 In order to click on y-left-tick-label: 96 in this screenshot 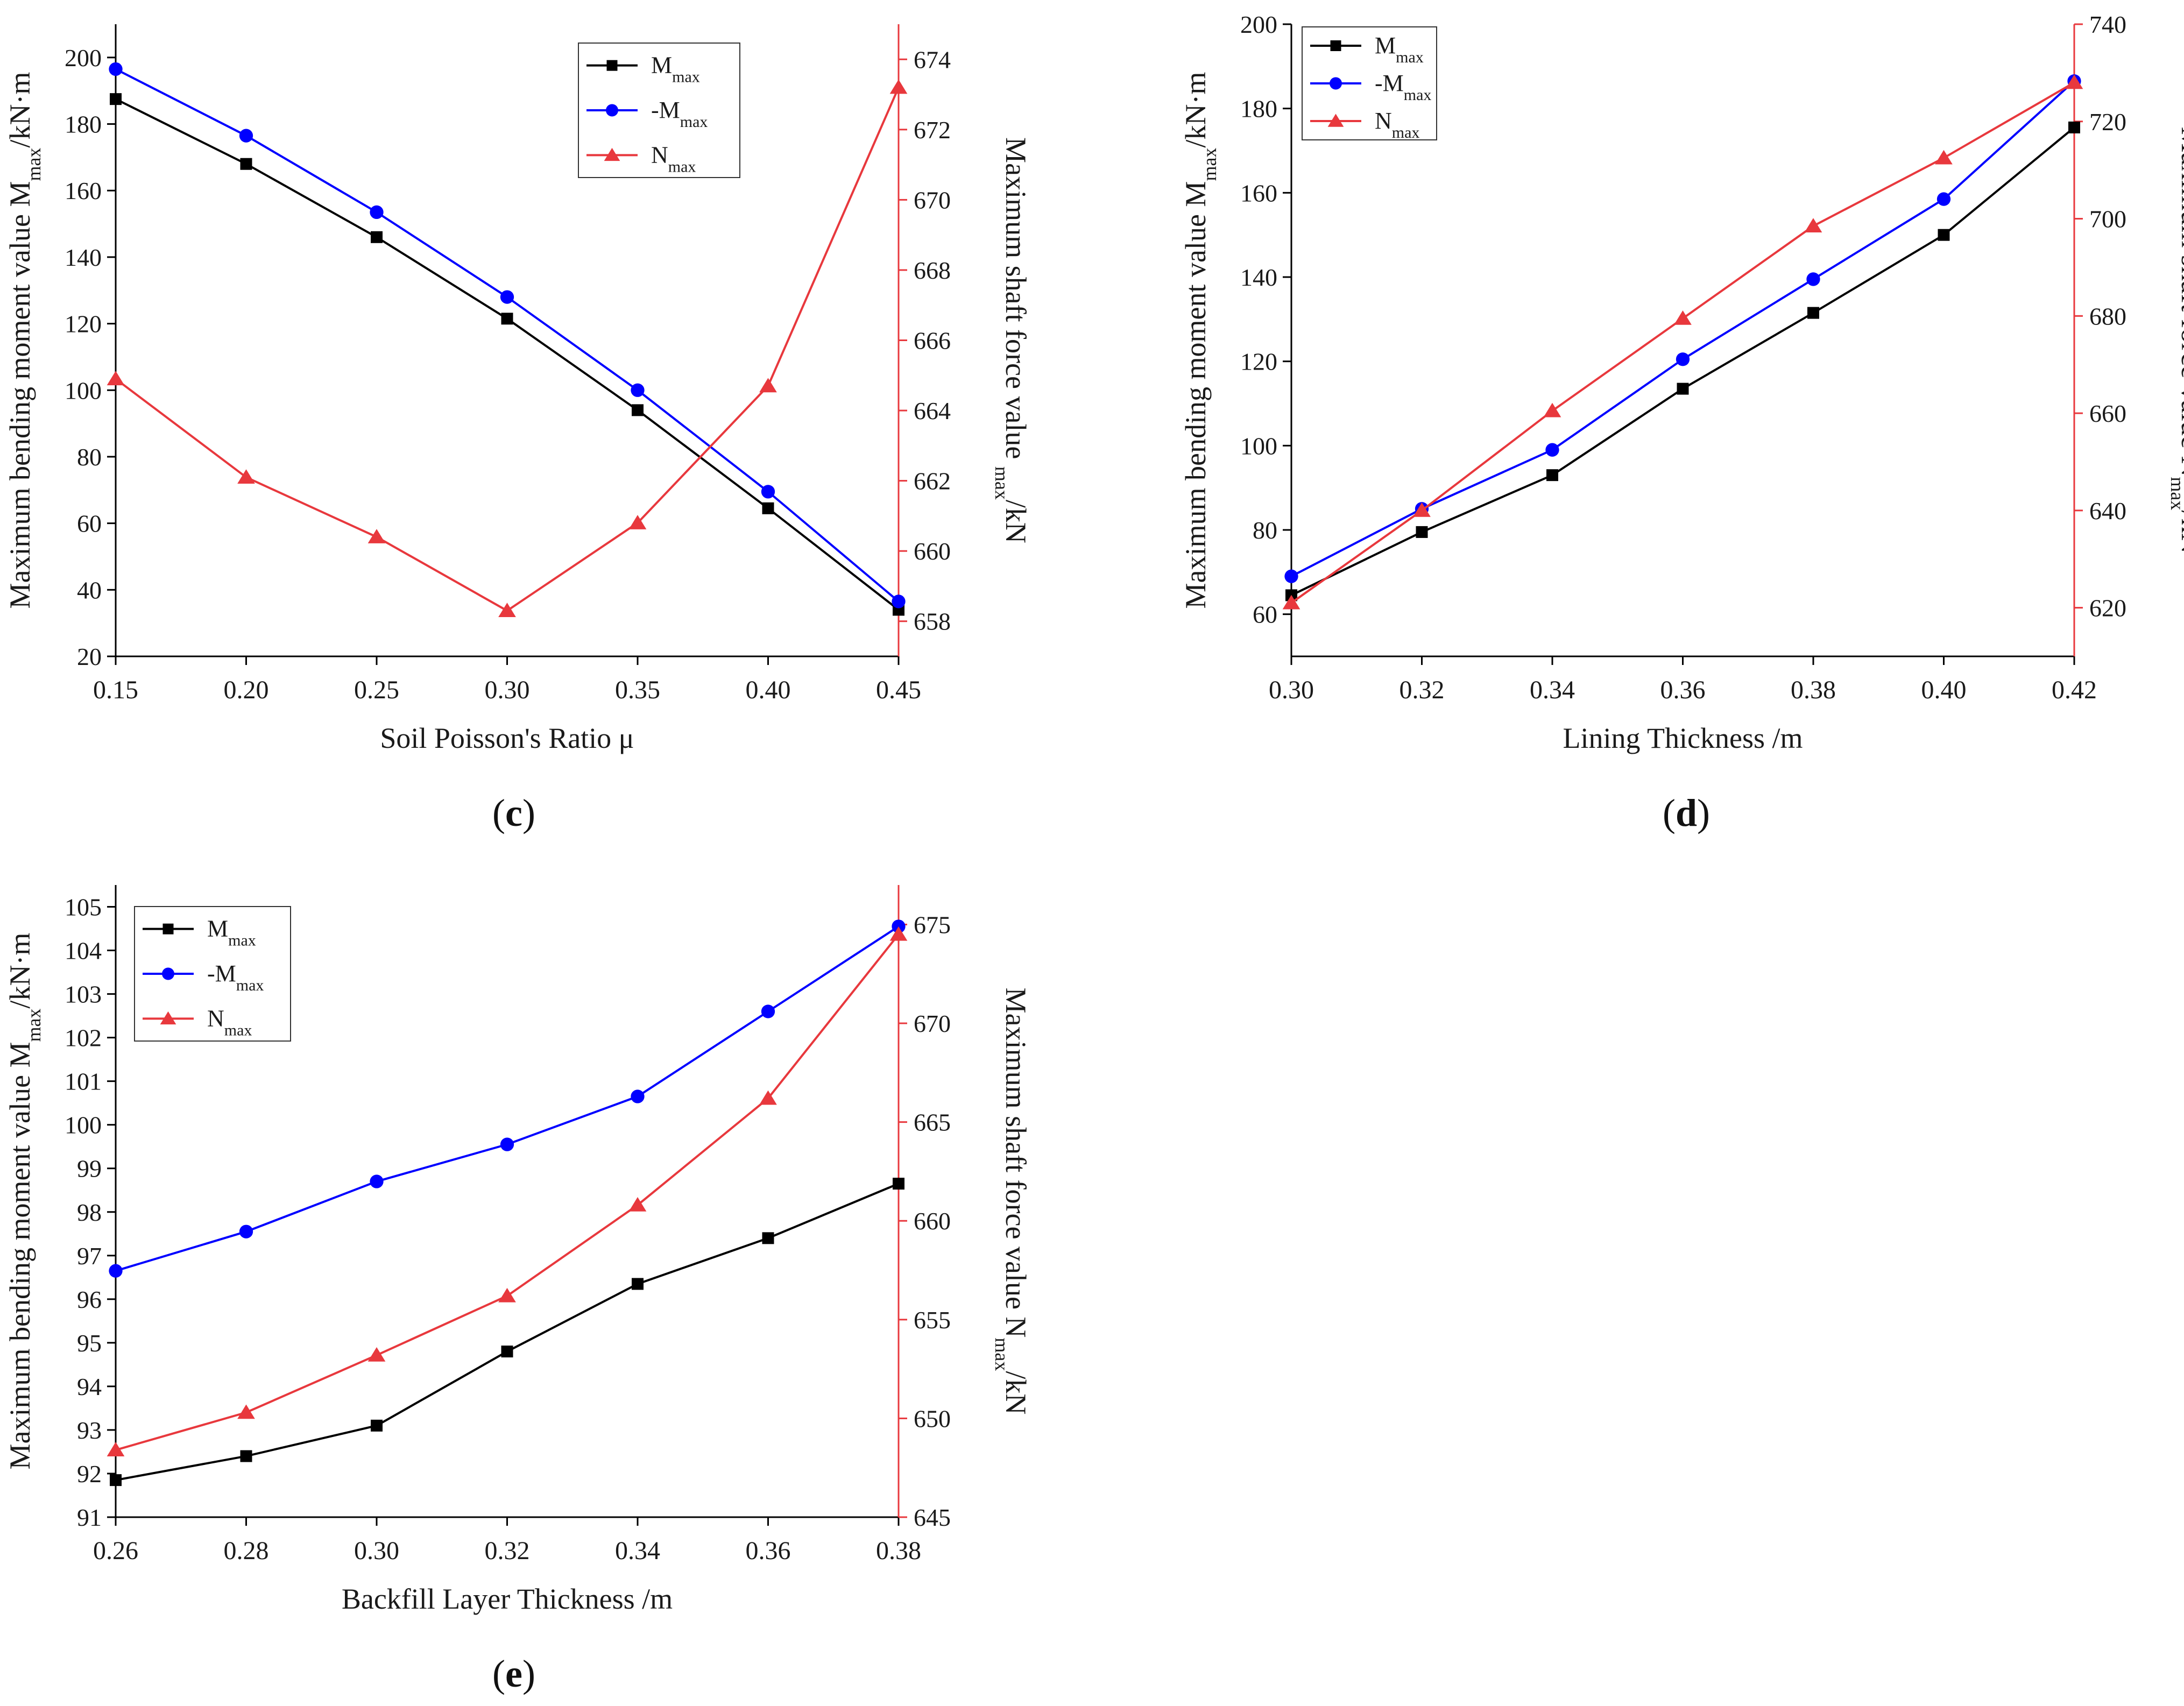, I will do `click(90, 1299)`.